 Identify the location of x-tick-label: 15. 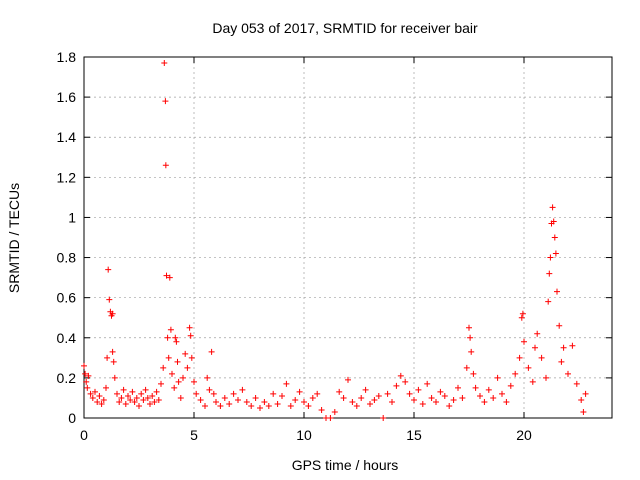
(414, 435).